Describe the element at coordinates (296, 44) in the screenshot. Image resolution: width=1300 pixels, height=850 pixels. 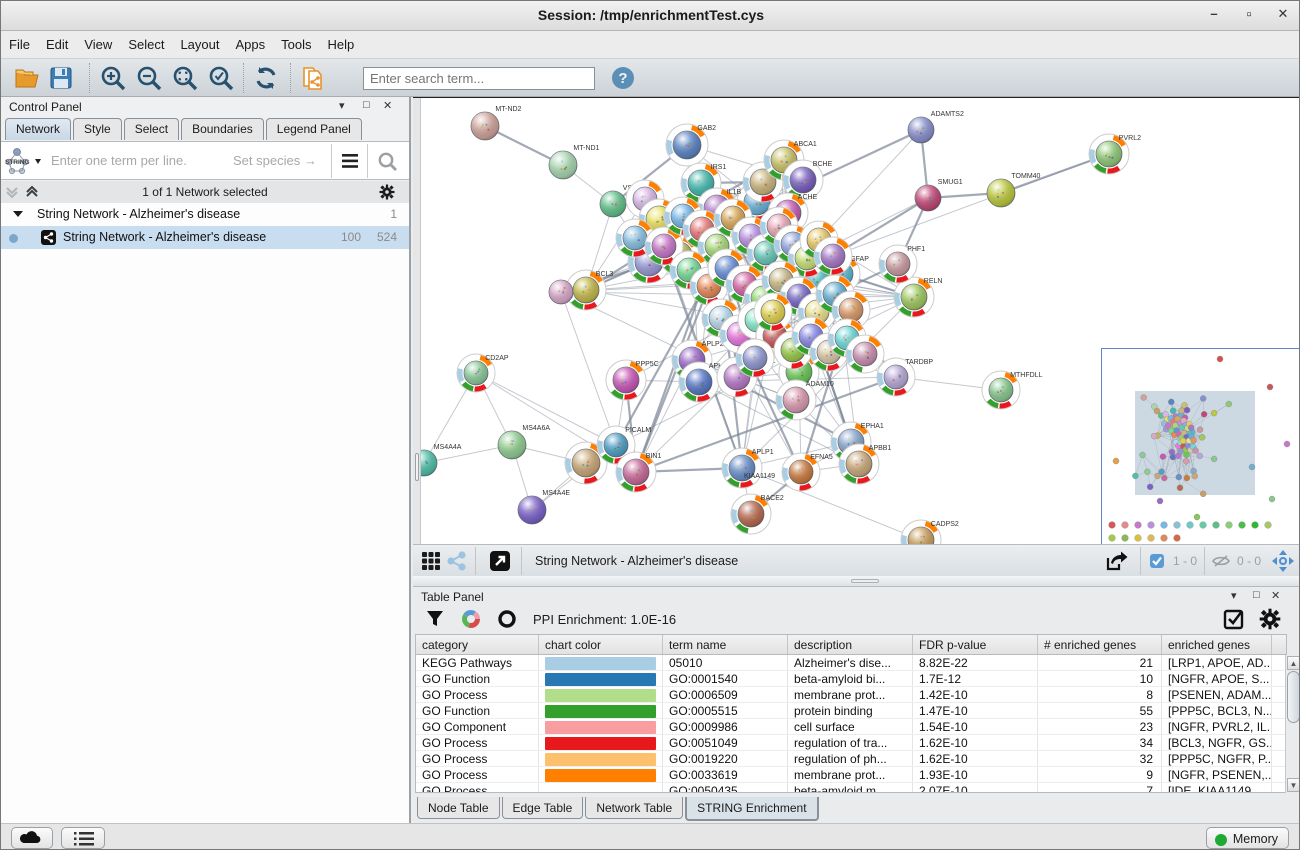
I see `menu-tools: Tools` at that location.